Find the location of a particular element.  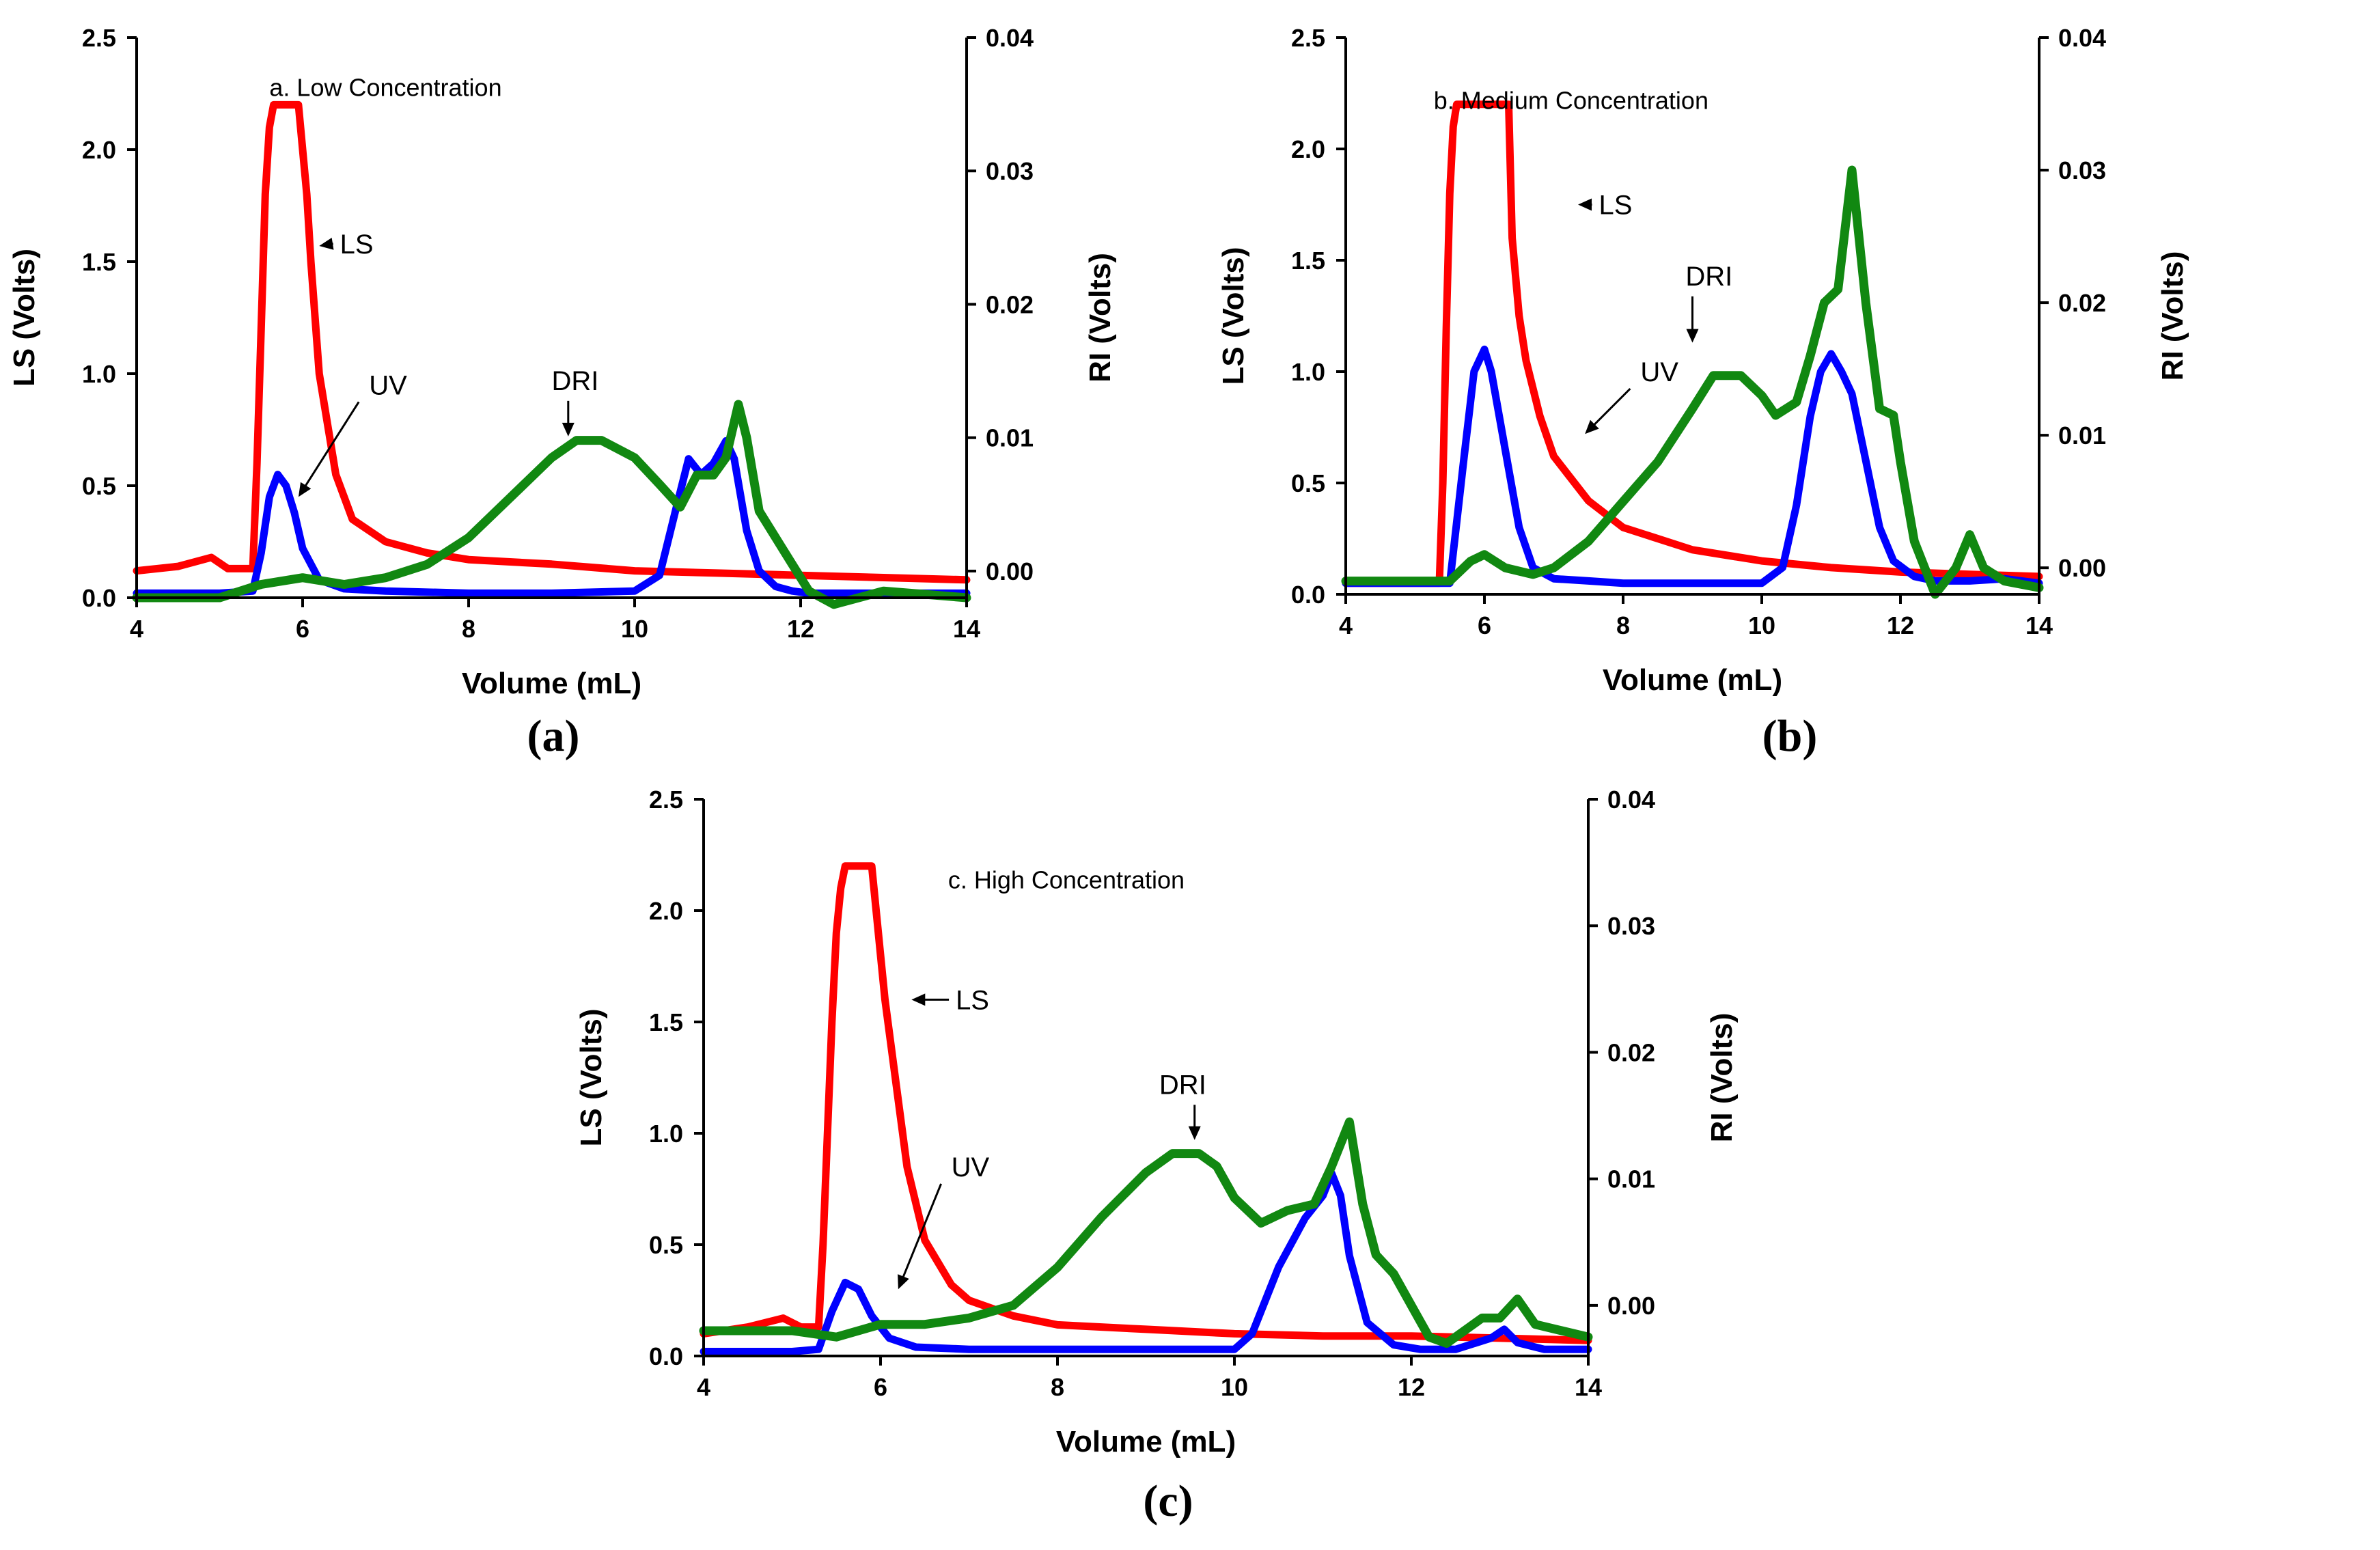

caption-c: (c) is located at coordinates (1168, 1501).